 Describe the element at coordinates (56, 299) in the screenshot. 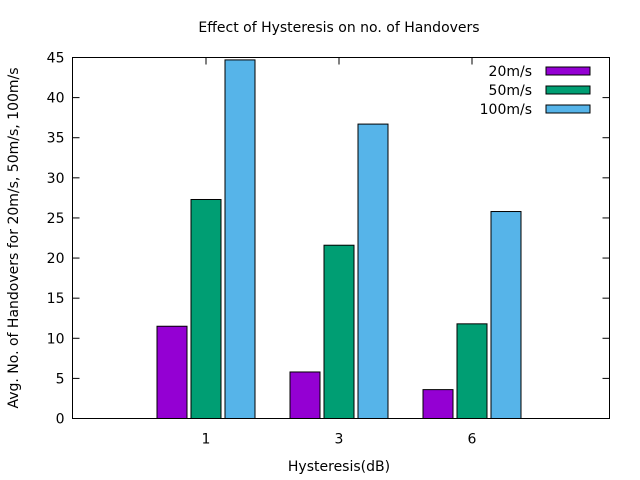

I see `y-tick-label: 15` at that location.